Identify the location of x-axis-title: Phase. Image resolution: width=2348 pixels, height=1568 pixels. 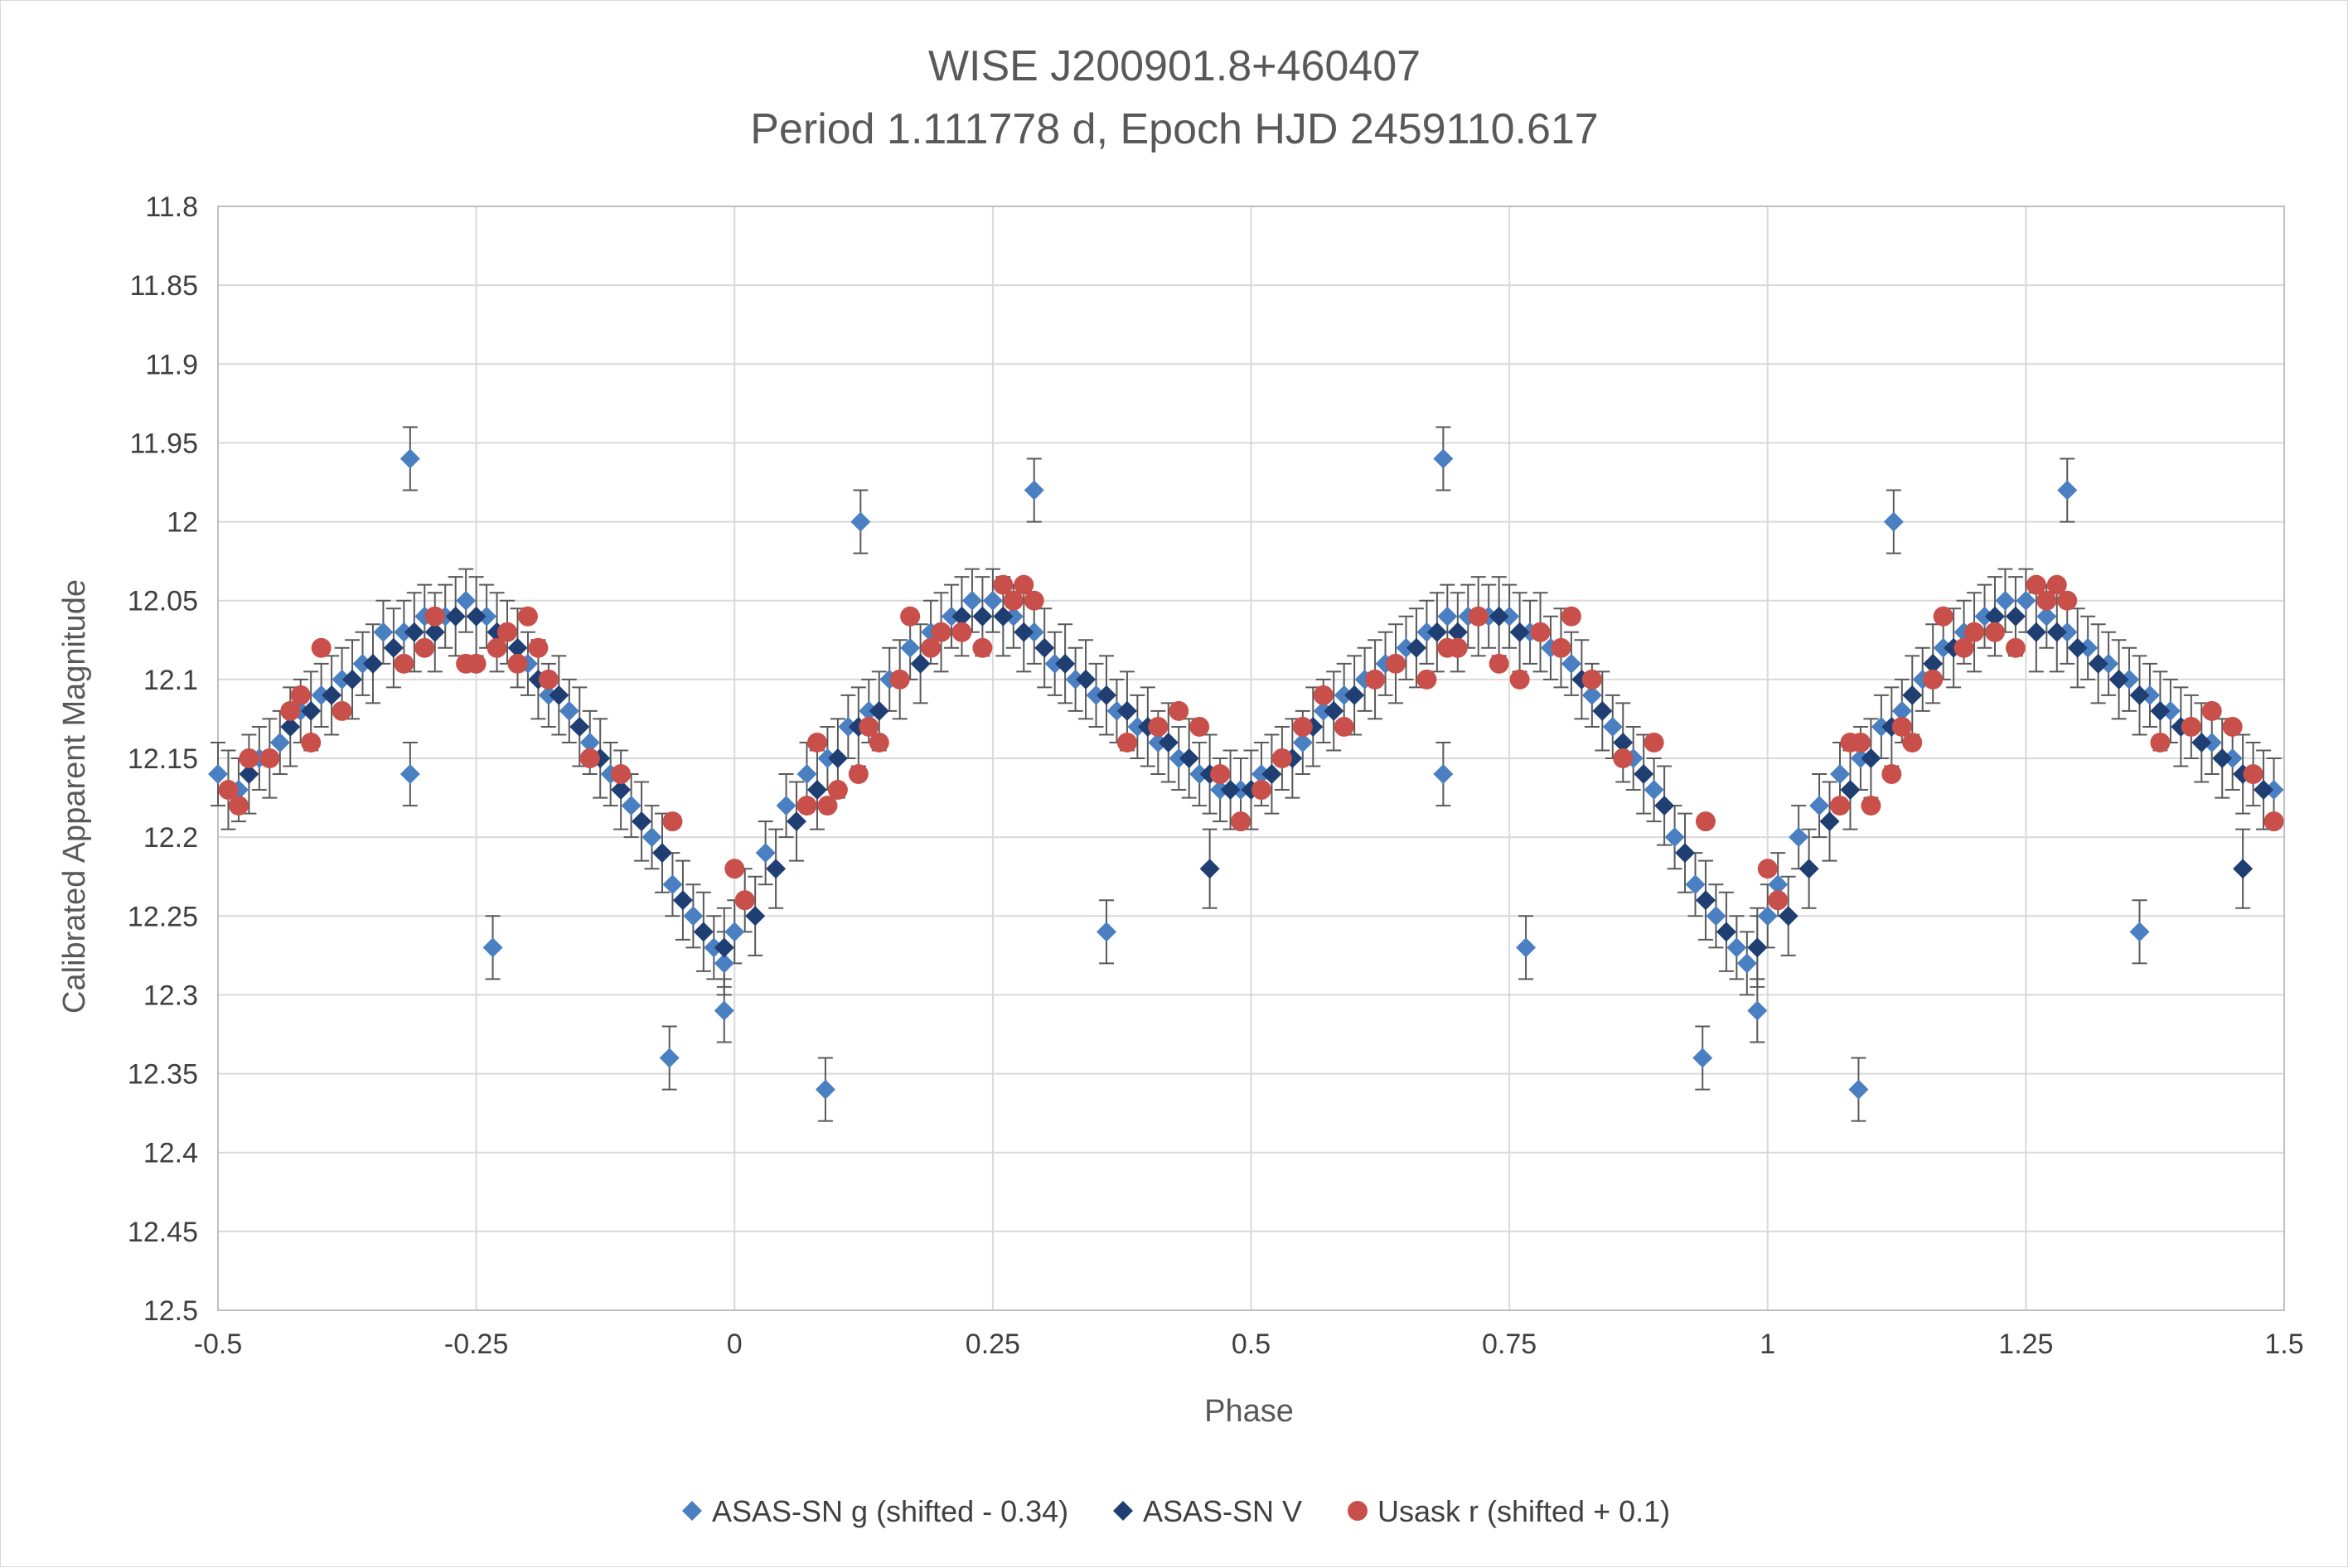
(1249, 1411).